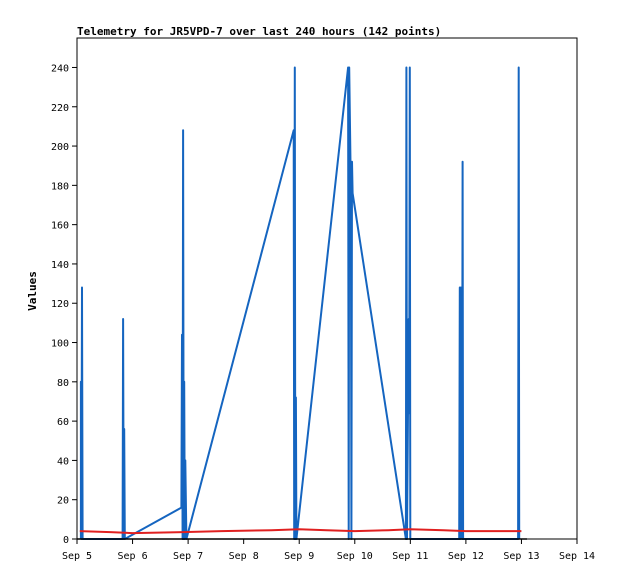  I want to click on x-tick-label: Sep 9, so click(299, 556).